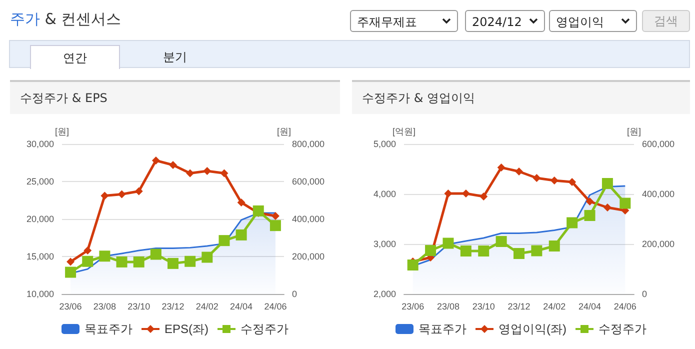 The height and width of the screenshot is (349, 695). Describe the element at coordinates (308, 144) in the screenshot. I see `y2-tick-label: 800,000` at that location.